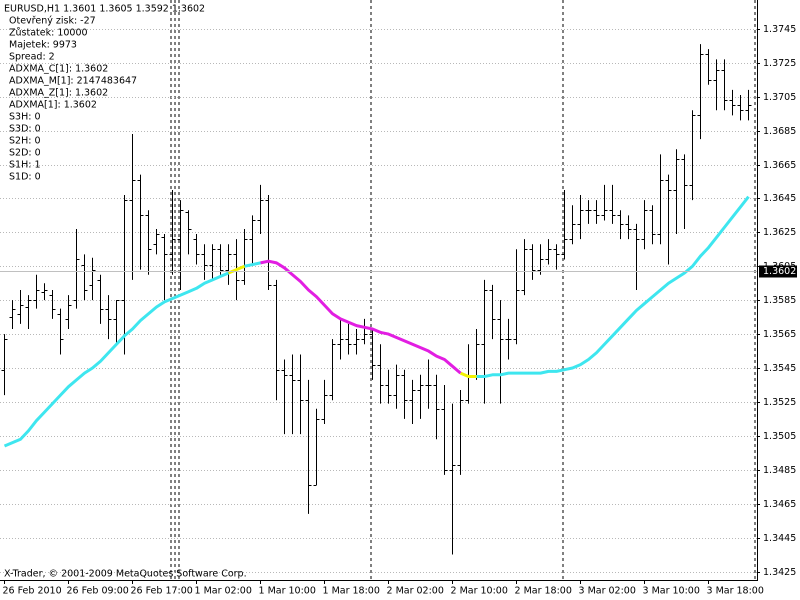 The image size is (800, 600). What do you see at coordinates (25, 129) in the screenshot?
I see `info-line: S3D: 0` at bounding box center [25, 129].